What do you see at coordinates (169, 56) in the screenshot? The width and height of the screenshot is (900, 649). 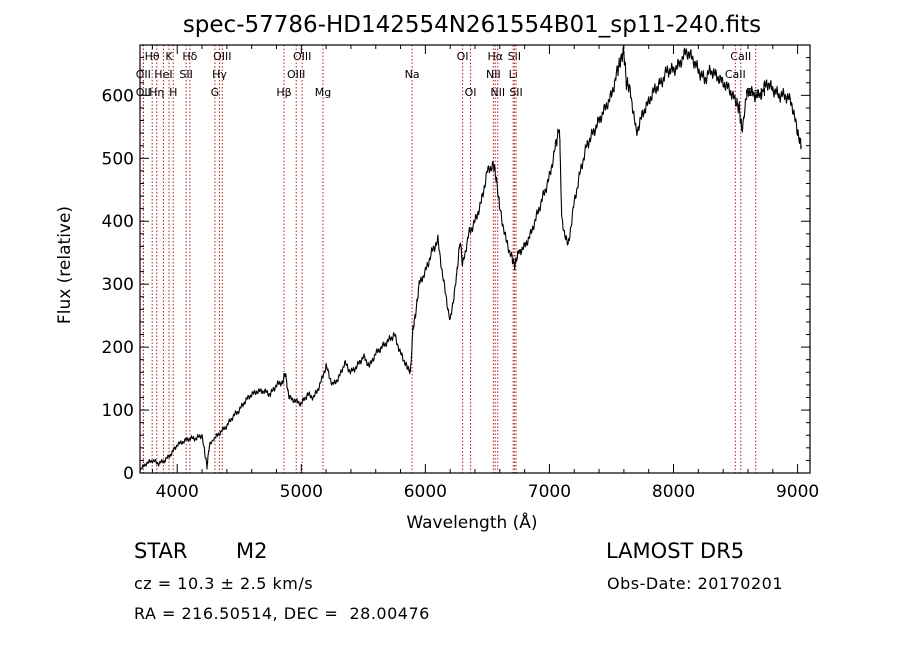 I see `spectral-line-label: K` at bounding box center [169, 56].